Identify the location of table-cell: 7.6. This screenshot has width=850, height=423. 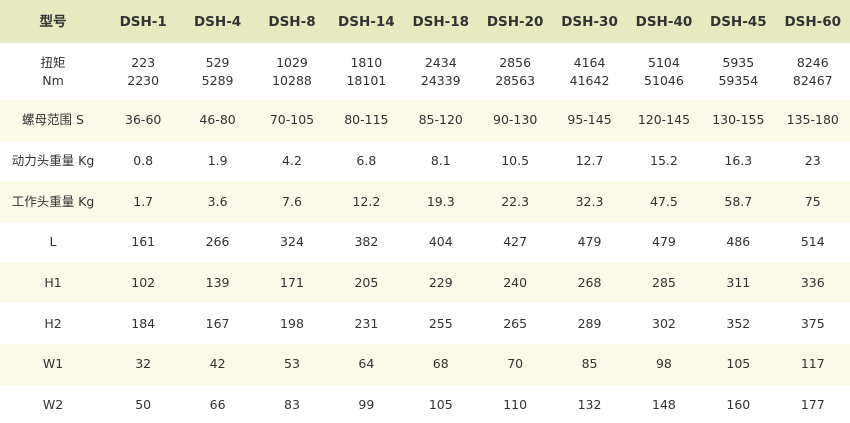
(292, 202).